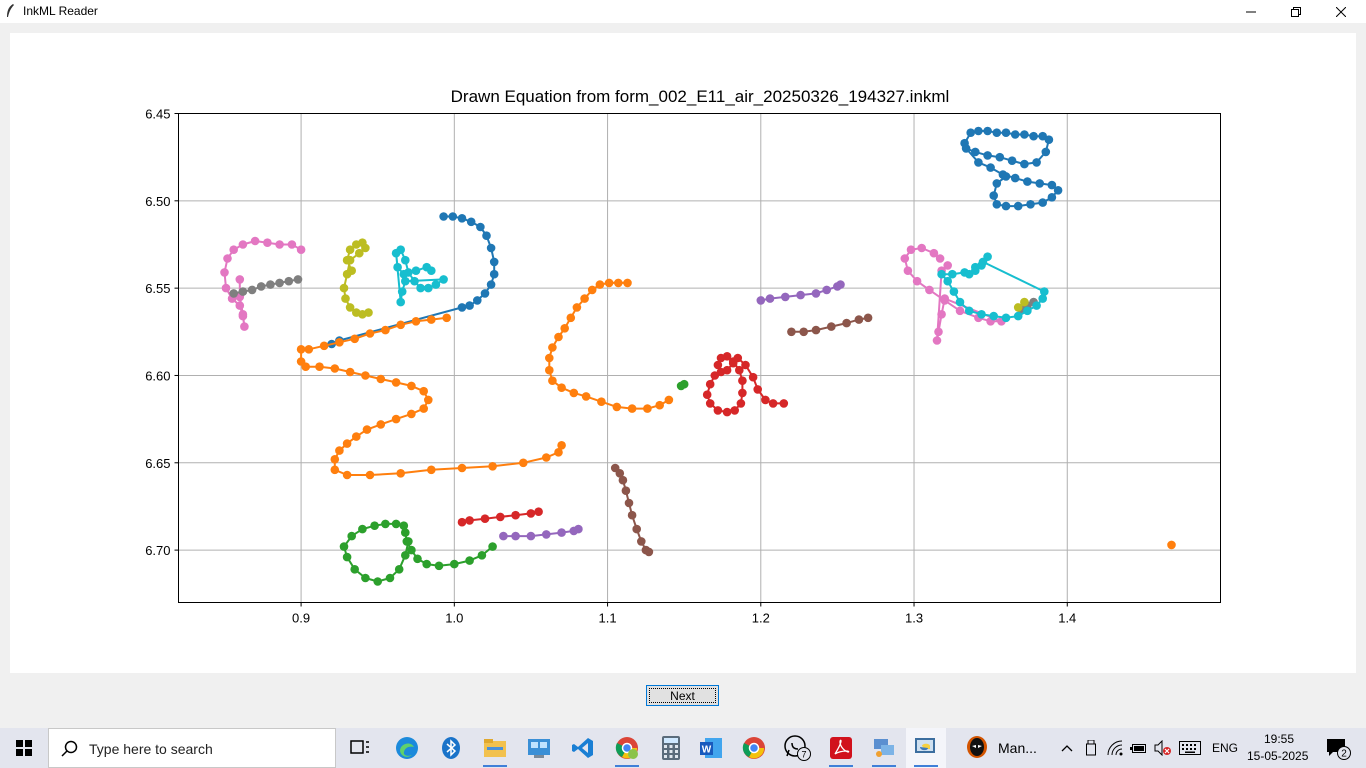 Image resolution: width=1366 pixels, height=768 pixels. I want to click on tray-keyboard, so click(1190, 748).